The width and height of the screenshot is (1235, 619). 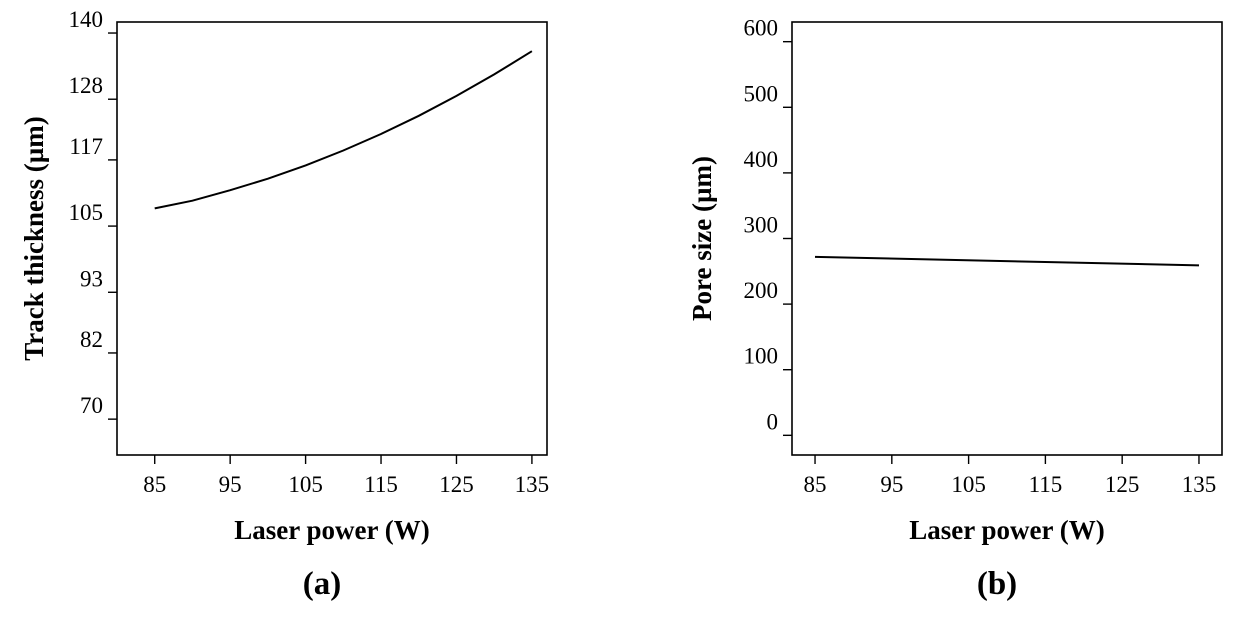 What do you see at coordinates (997, 584) in the screenshot?
I see `panel-label: (b)` at bounding box center [997, 584].